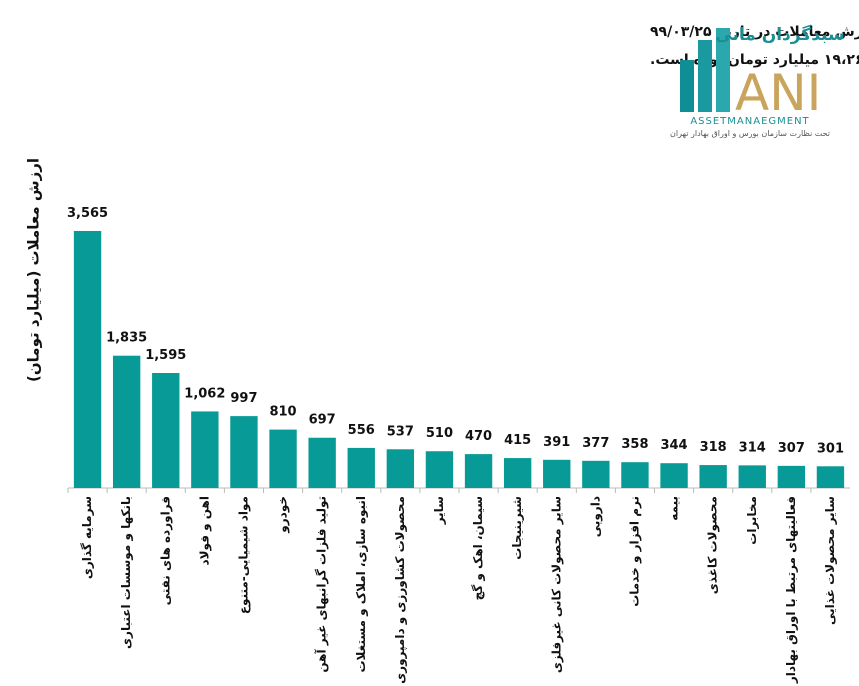 This screenshot has height=686, width=859. What do you see at coordinates (87, 213) in the screenshot?
I see `value-label: 3,565` at bounding box center [87, 213].